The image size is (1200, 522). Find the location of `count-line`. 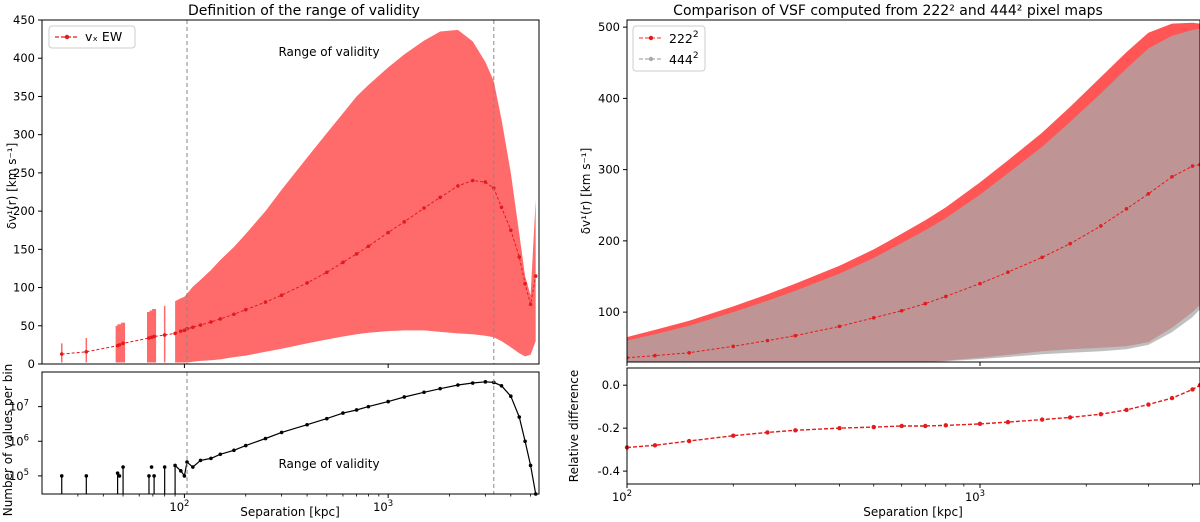

count-line is located at coordinates (355, 438).